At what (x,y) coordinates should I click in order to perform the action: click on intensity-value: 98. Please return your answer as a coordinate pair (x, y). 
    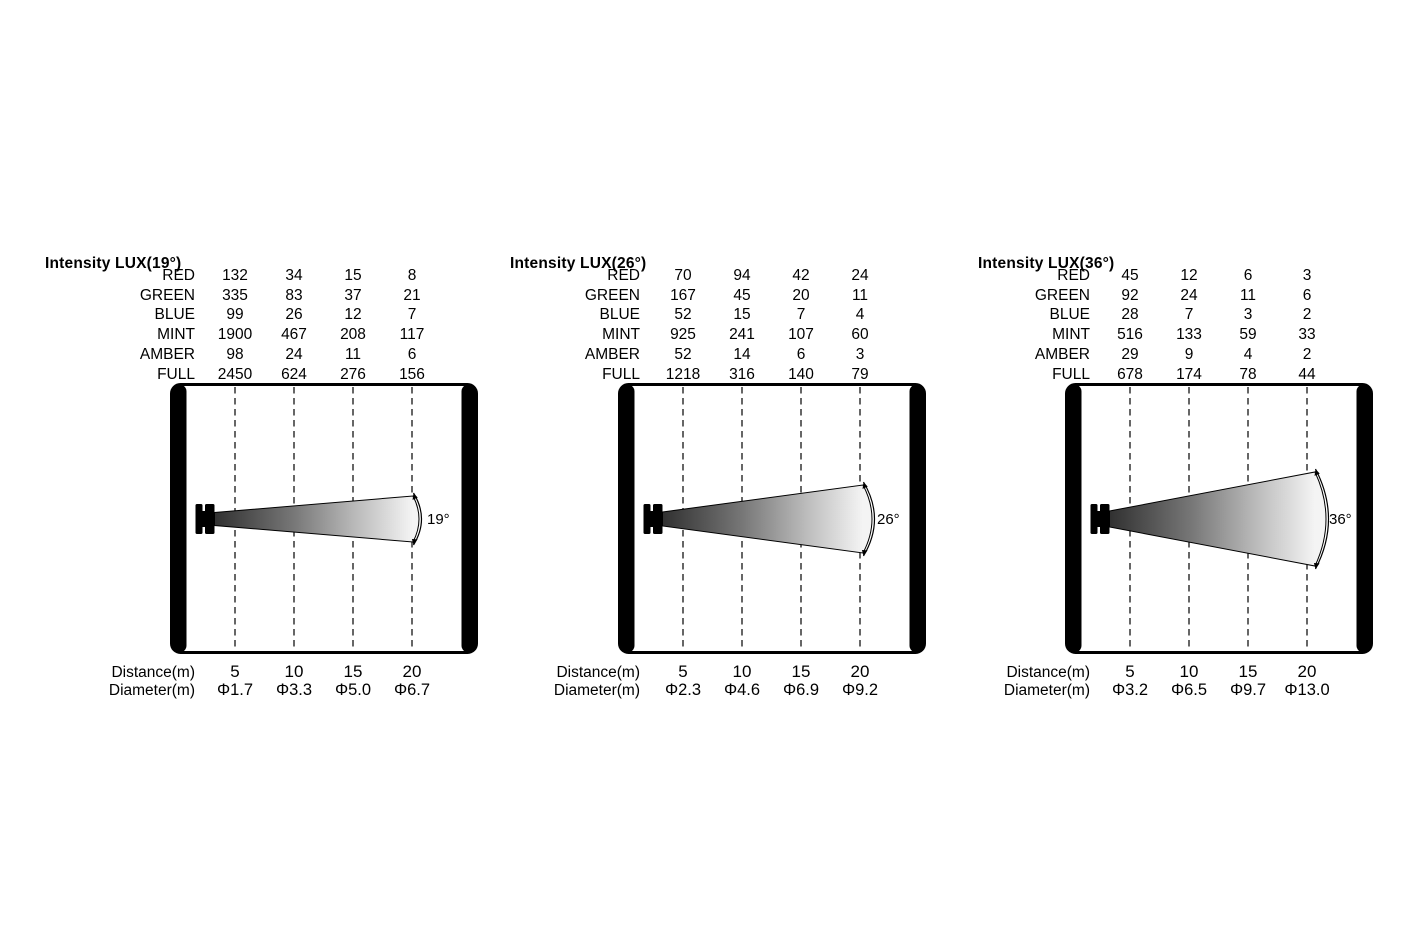
    Looking at the image, I should click on (235, 354).